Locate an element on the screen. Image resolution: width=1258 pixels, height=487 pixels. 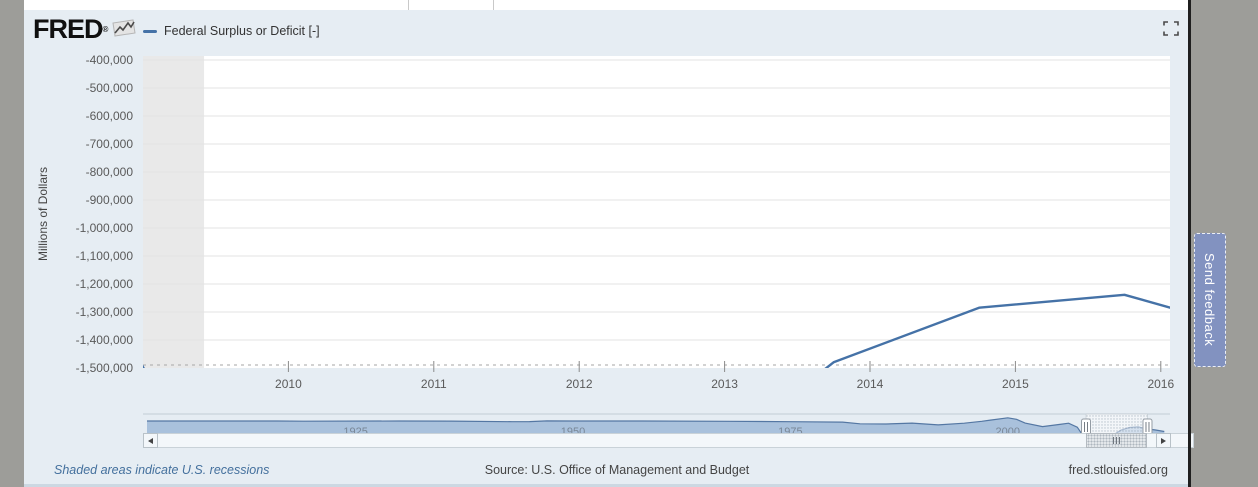
legend-line-swatch is located at coordinates (150, 31).